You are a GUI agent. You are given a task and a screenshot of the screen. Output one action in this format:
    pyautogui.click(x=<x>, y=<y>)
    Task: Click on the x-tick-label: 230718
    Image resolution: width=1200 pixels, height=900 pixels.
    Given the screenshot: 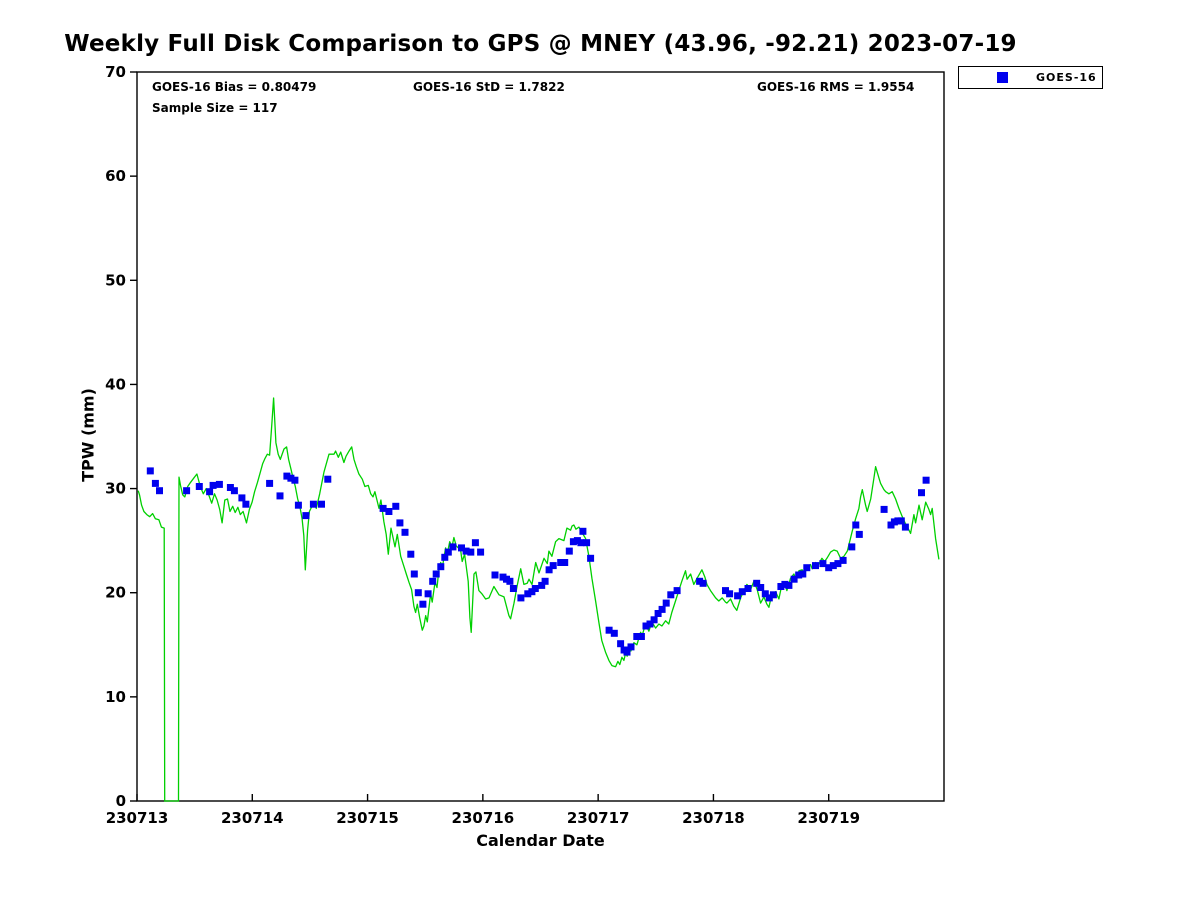 What is the action you would take?
    pyautogui.click(x=713, y=818)
    